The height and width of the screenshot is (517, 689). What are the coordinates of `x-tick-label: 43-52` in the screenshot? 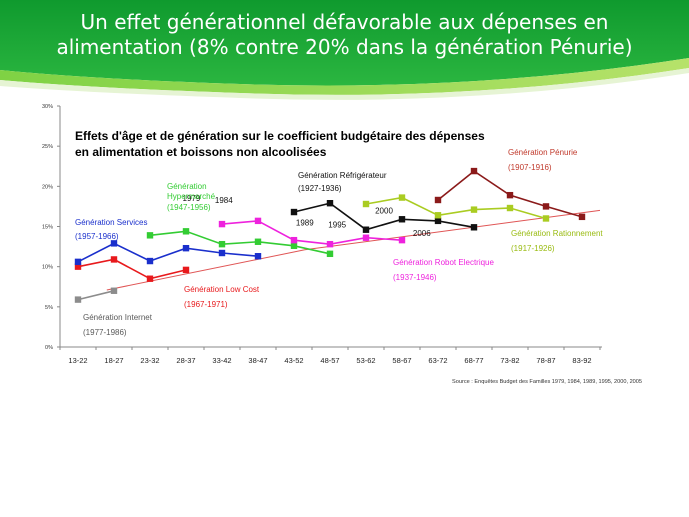 It's located at (293, 360).